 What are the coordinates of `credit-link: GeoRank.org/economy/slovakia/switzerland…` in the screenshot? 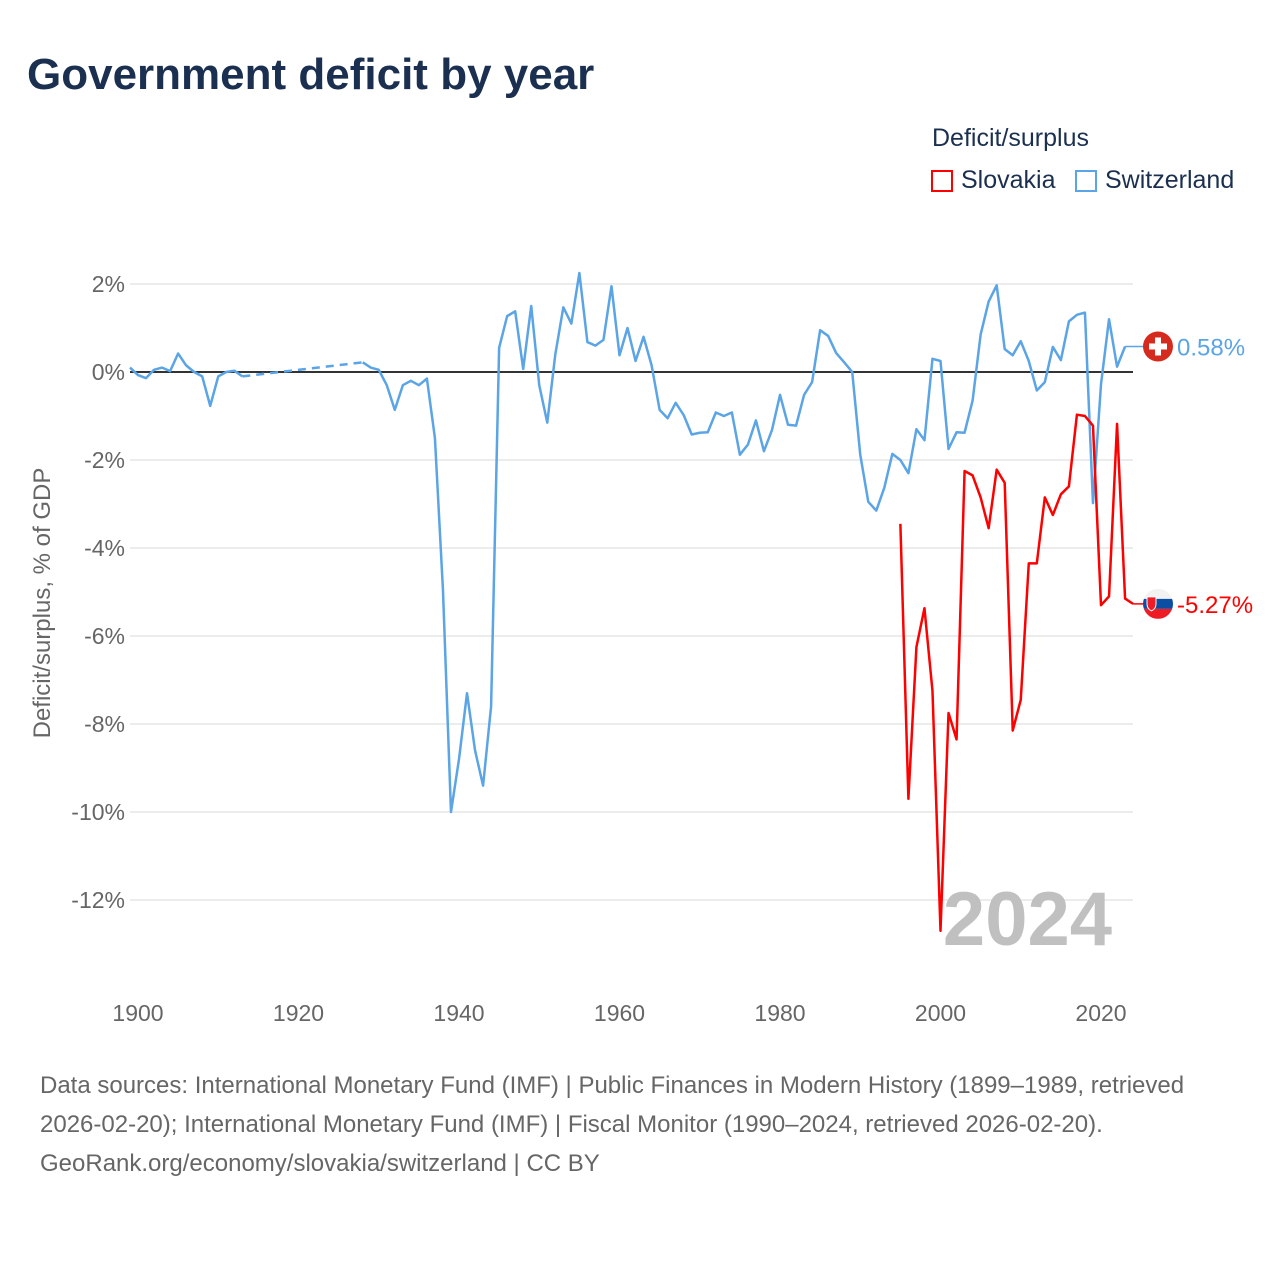 It's located at (320, 1163).